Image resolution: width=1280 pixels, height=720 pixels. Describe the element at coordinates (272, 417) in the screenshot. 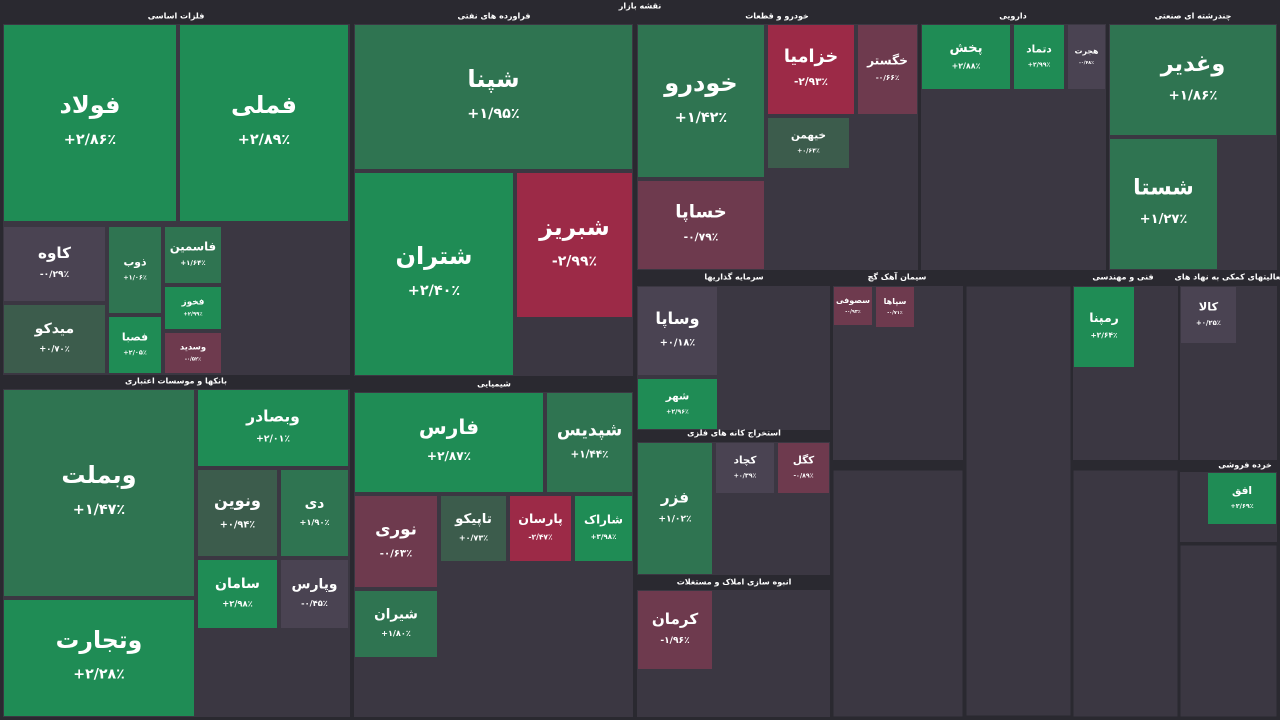

I see `tile-name: وبصادر` at that location.